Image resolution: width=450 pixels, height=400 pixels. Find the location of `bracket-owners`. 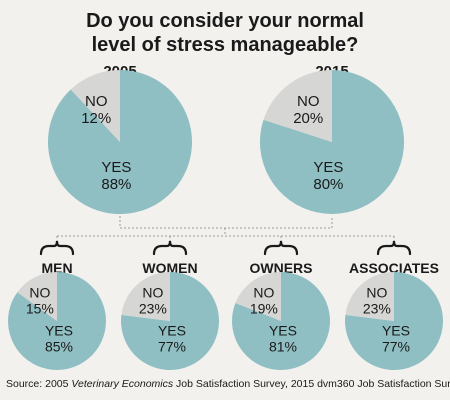

bracket-owners is located at coordinates (281, 248).